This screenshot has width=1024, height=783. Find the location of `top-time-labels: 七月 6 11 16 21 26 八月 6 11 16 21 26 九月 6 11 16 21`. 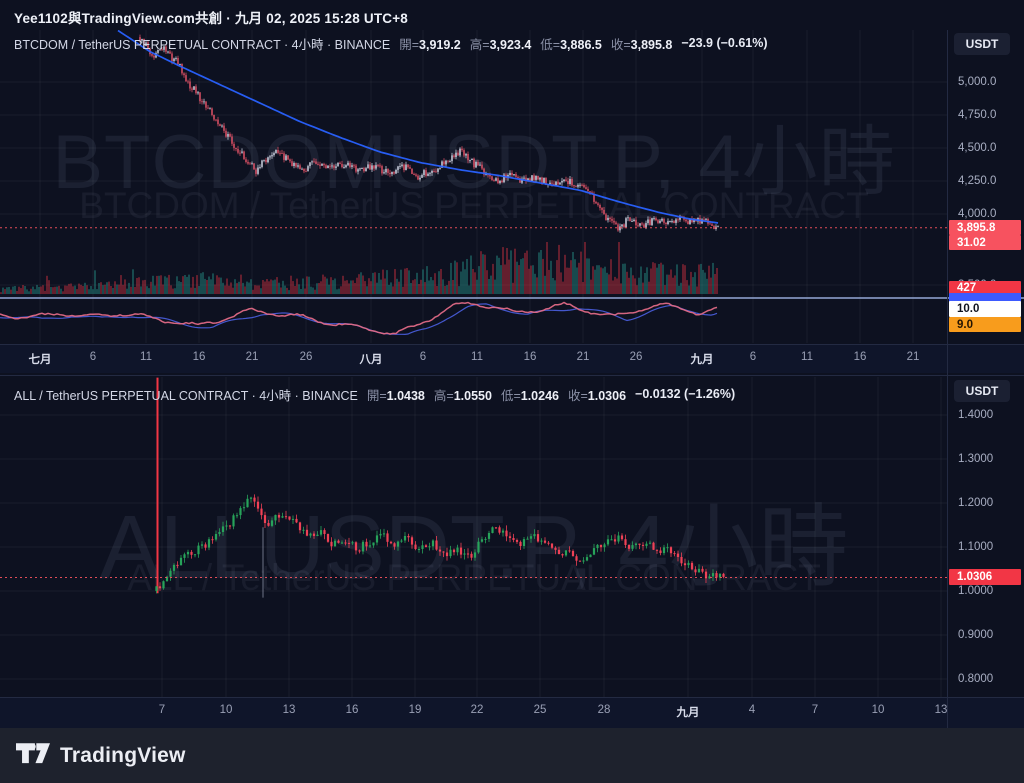

top-time-labels: 七月 6 11 16 21 26 八月 6 11 16 21 26 九月 6 11 16 21 is located at coordinates (474, 358).